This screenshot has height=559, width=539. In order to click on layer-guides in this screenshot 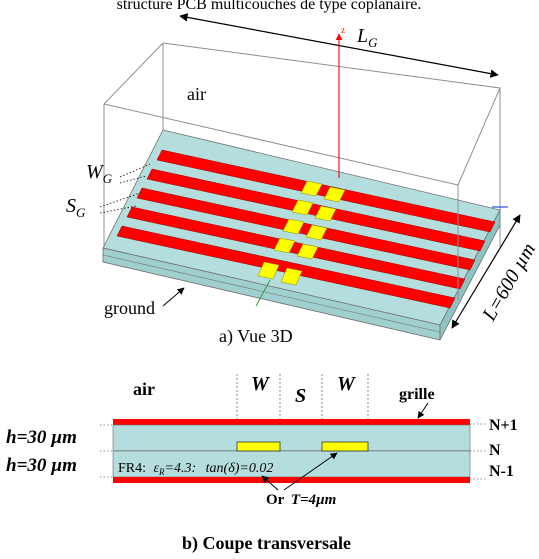, I will do `click(478, 451)`.